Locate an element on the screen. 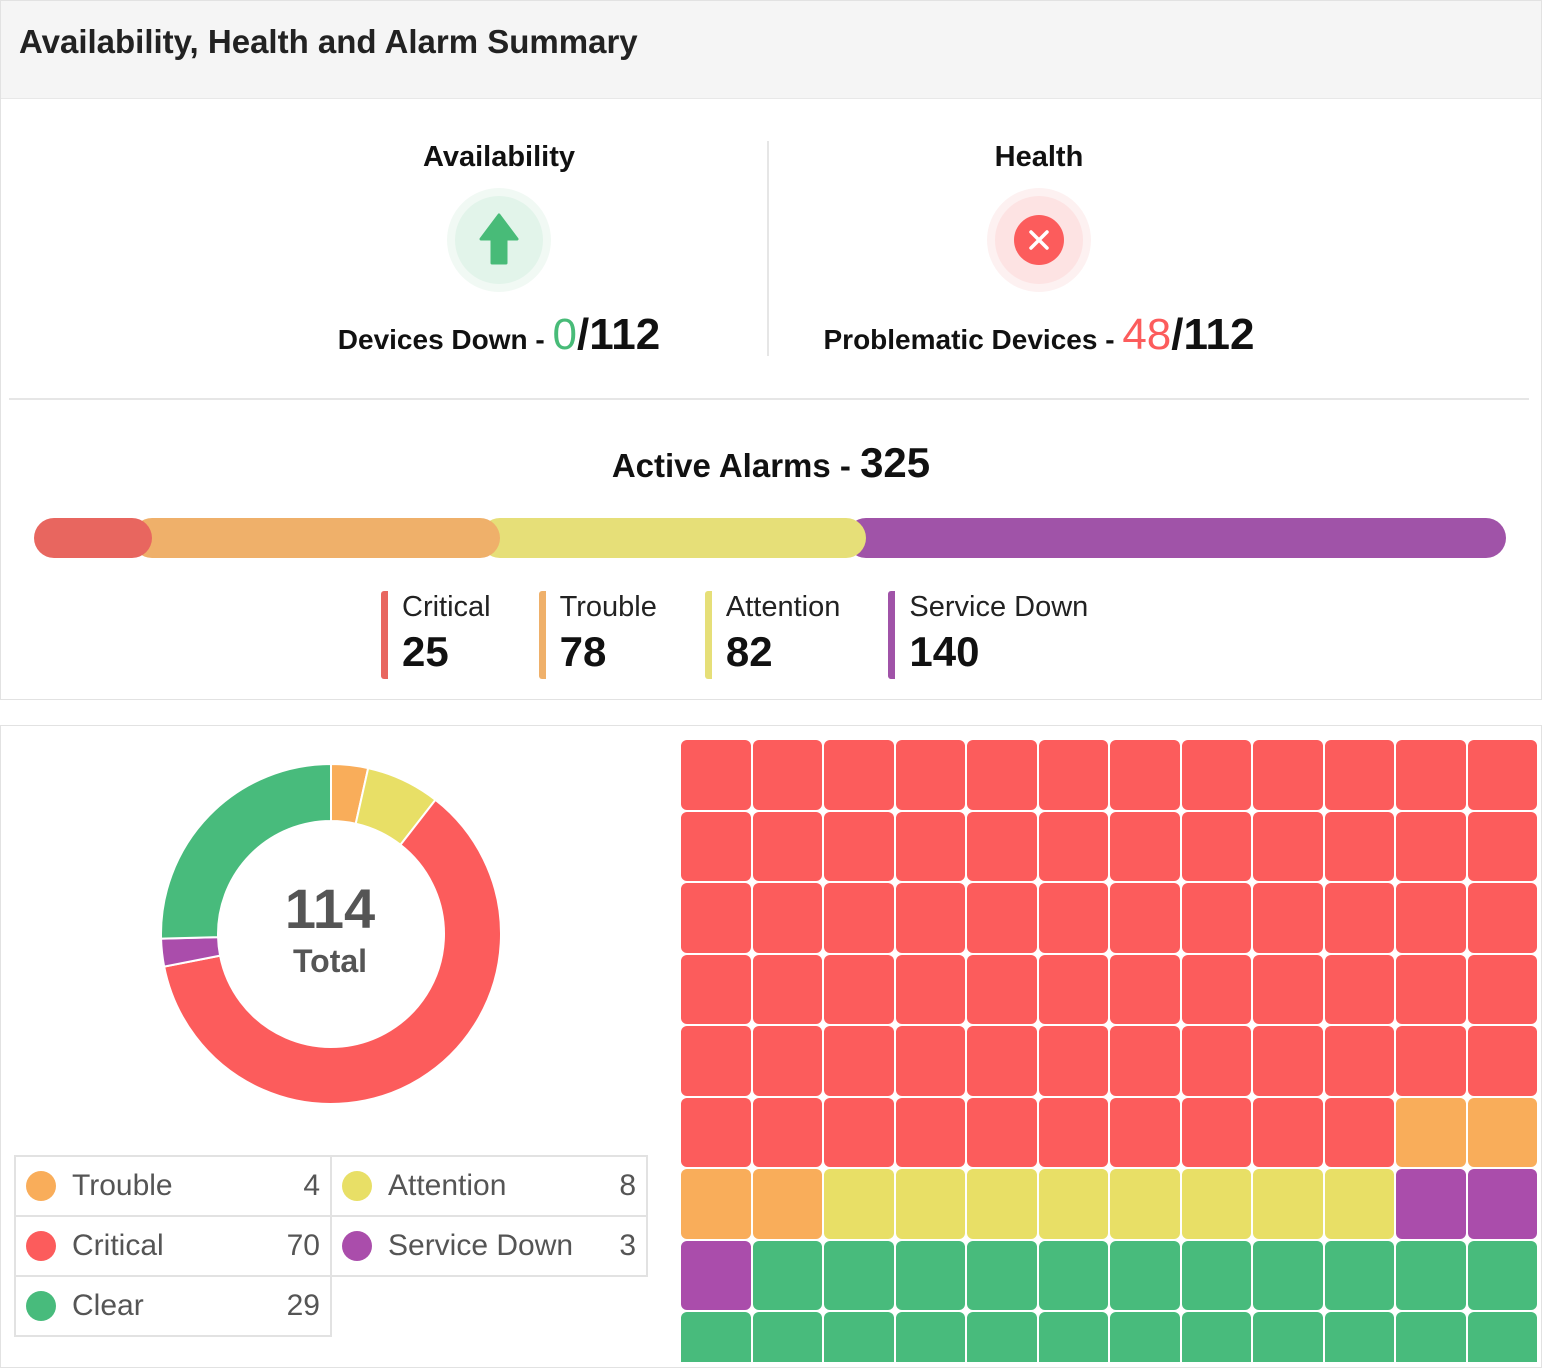  legend-item-critical: Critical 70 is located at coordinates (174, 1247).